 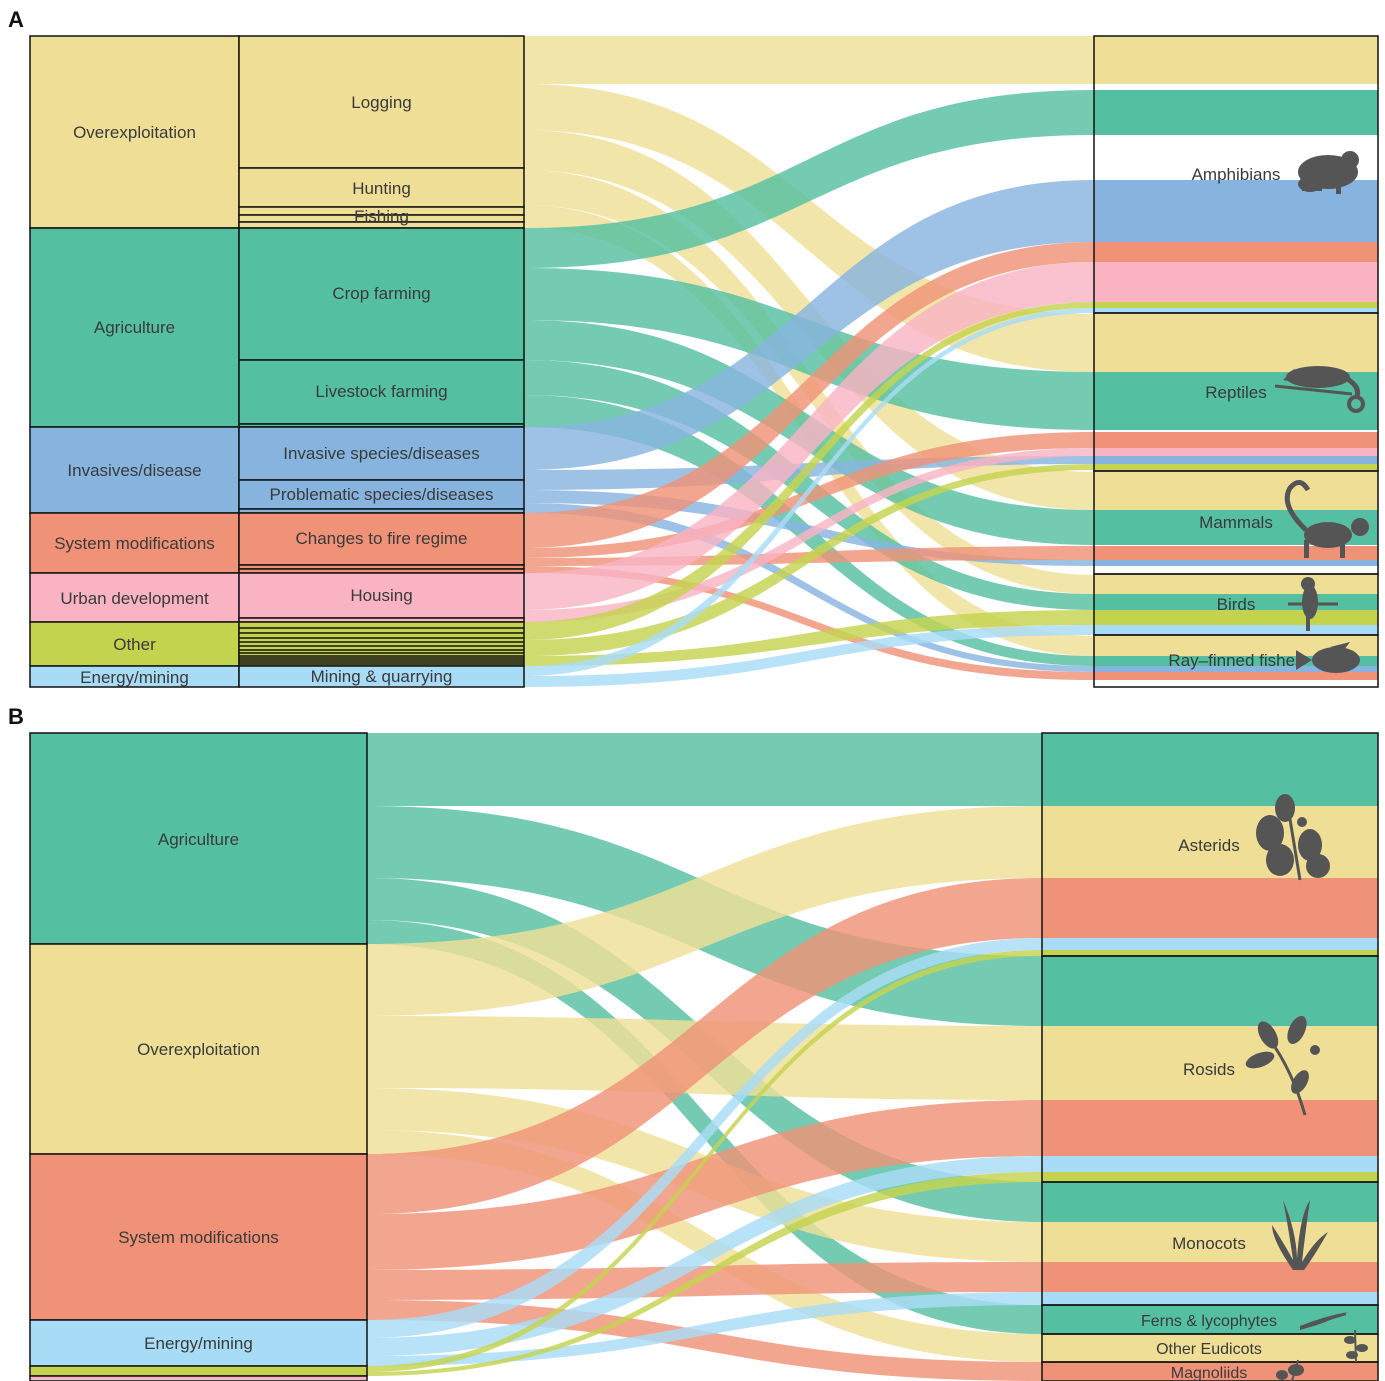 I want to click on asterid-plant-icon, so click(x=1293, y=837).